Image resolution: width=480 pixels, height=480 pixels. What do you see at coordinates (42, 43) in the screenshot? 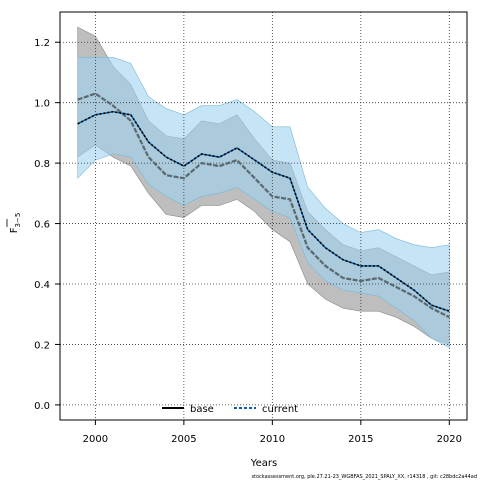
I see `y-tick-label: 1.2` at bounding box center [42, 43].